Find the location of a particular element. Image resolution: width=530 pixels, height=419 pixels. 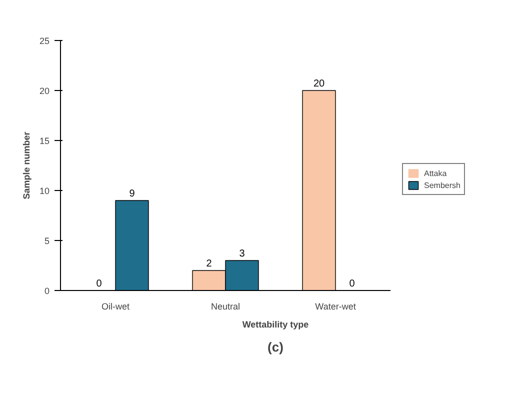

y-tick-label: 25 is located at coordinates (44, 41).